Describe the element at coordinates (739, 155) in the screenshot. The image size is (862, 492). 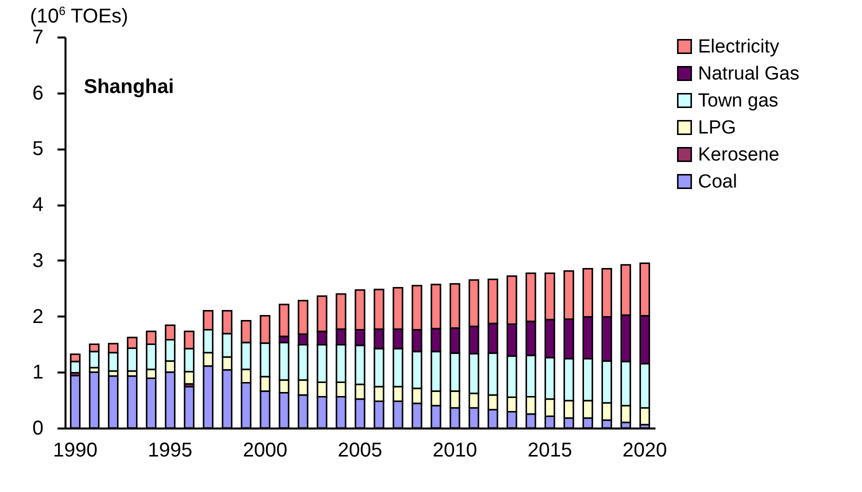
I see `legend-label: Kerosene` at that location.